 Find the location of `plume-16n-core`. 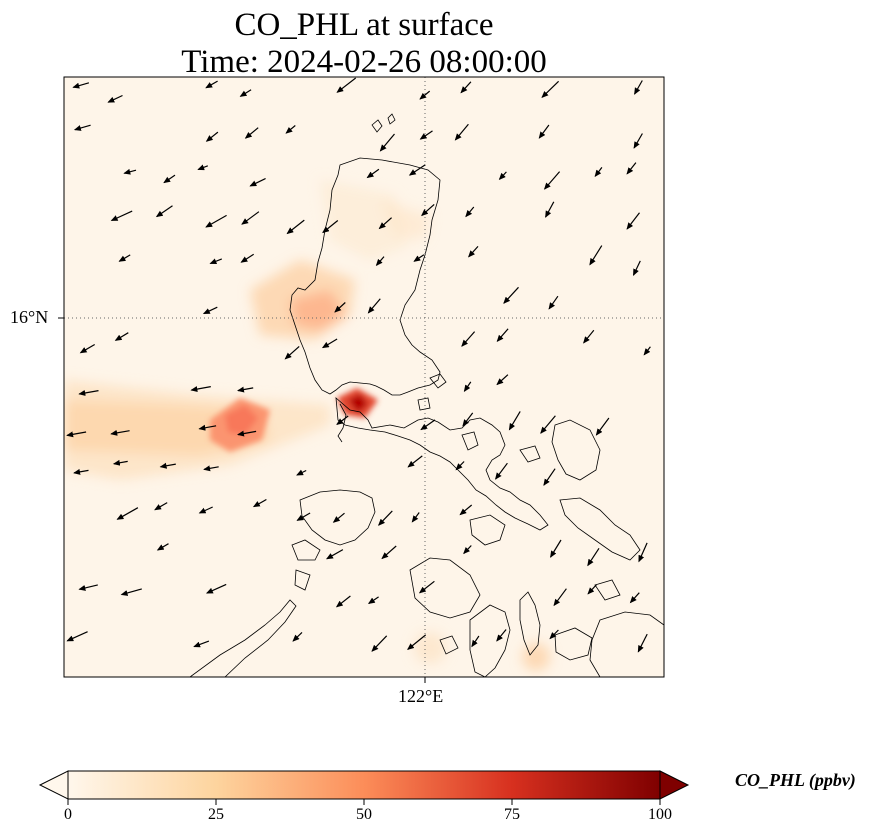

plume-16n-core is located at coordinates (317, 310).